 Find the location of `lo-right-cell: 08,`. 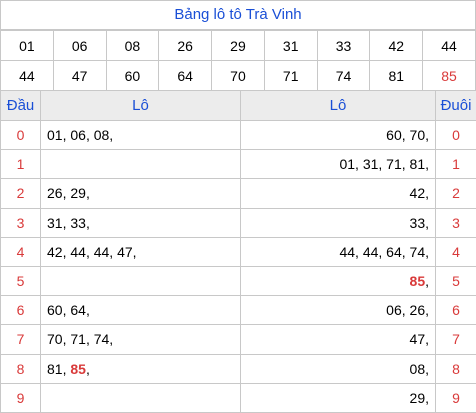

lo-right-cell: 08, is located at coordinates (338, 368).